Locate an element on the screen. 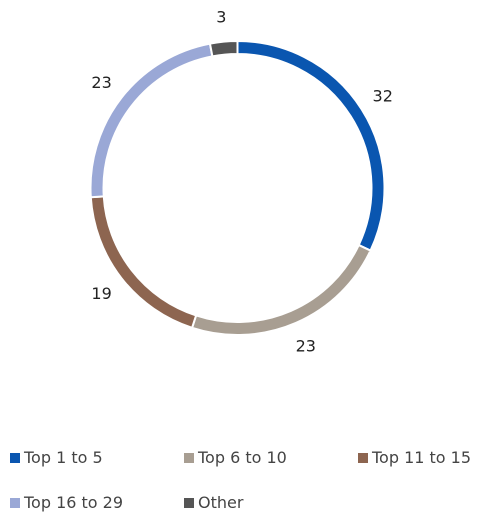 This screenshot has height=516, width=485. slice-other is located at coordinates (223, 48).